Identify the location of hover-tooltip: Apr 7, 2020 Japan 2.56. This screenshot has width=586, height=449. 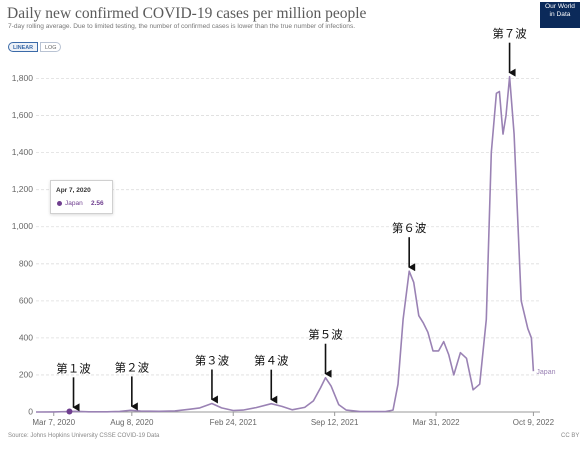
(81, 197).